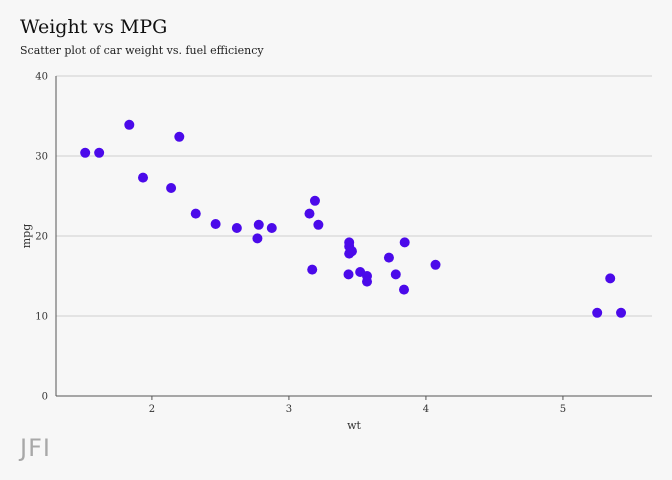 The height and width of the screenshot is (480, 672). I want to click on y-tick-label: 40, so click(41, 77).